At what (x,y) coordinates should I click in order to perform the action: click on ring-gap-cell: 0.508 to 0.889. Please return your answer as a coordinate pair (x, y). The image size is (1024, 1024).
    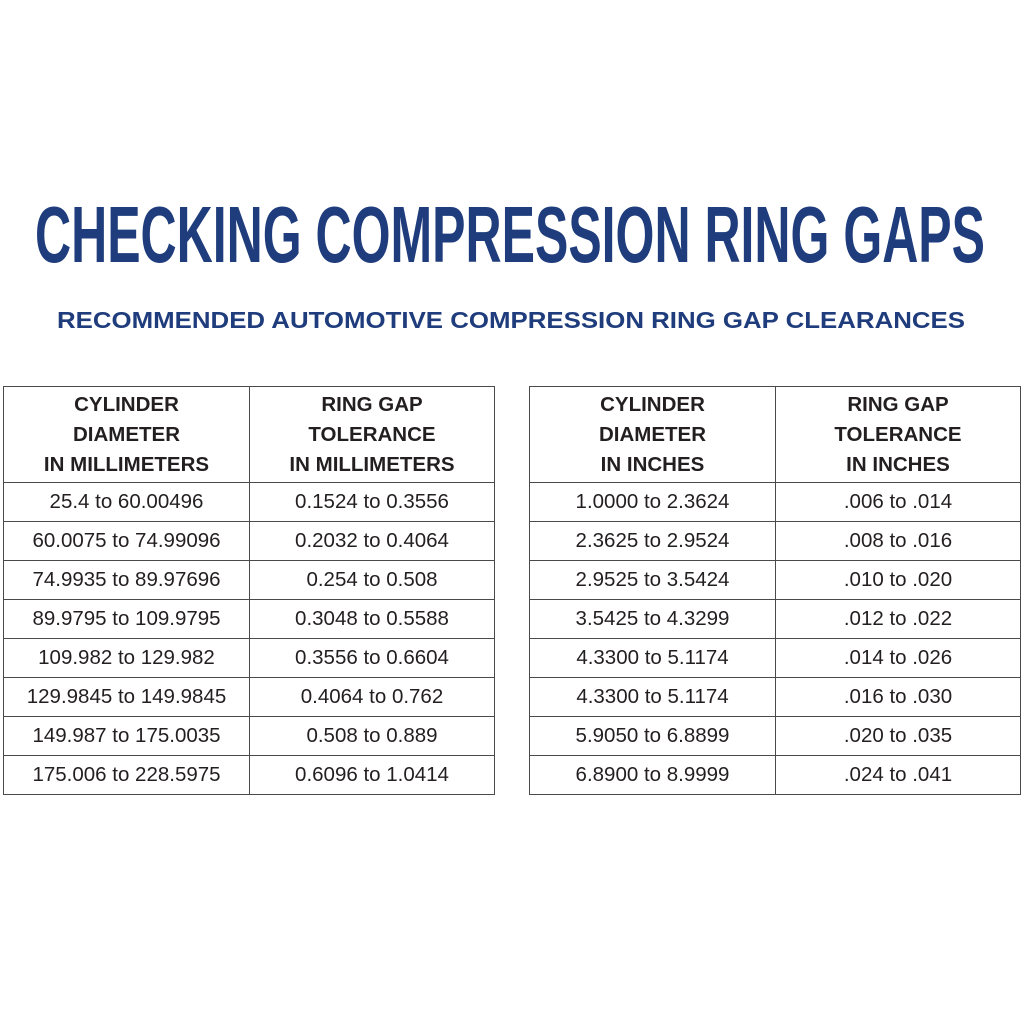
    Looking at the image, I should click on (372, 736).